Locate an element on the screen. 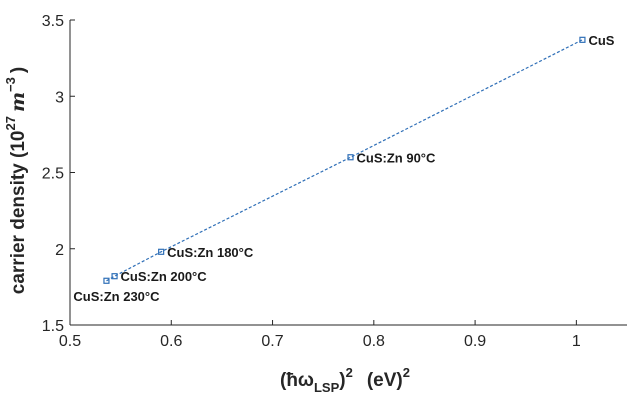 The image size is (627, 394). x-tick-label: 0.6 is located at coordinates (171, 341).